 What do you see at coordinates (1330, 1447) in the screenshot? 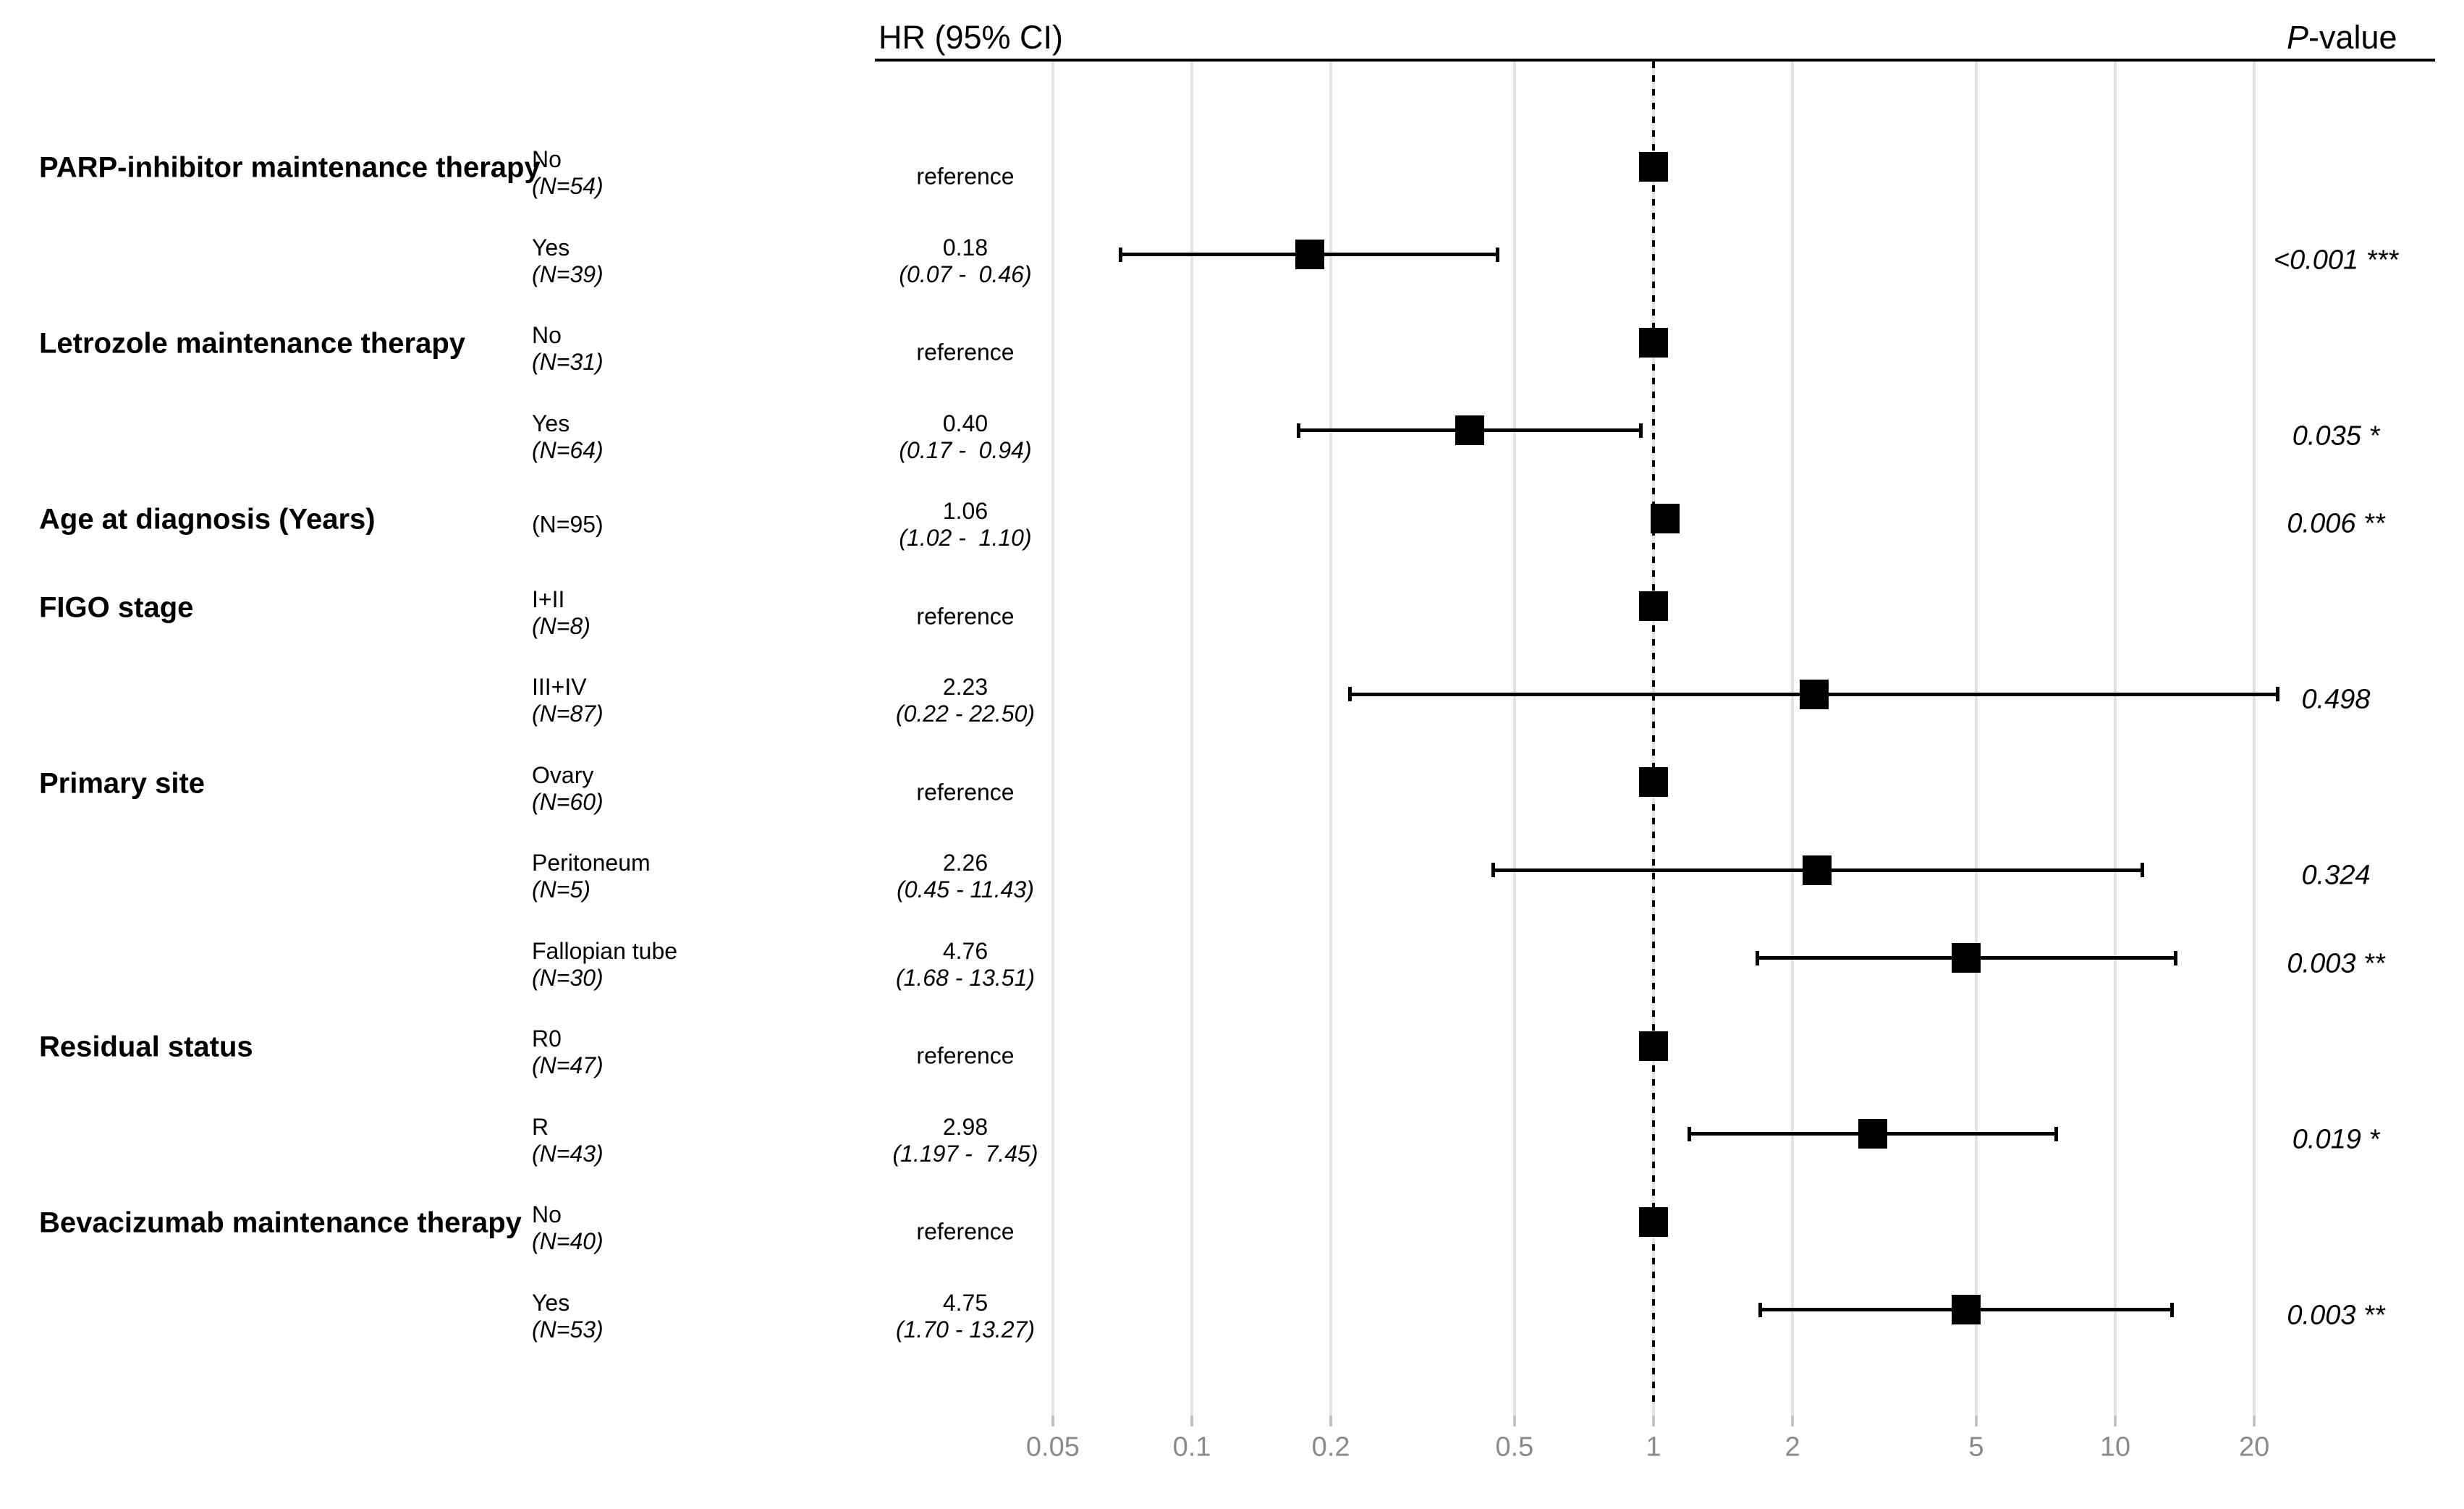
I see `x-tick-label: 0.2` at bounding box center [1330, 1447].